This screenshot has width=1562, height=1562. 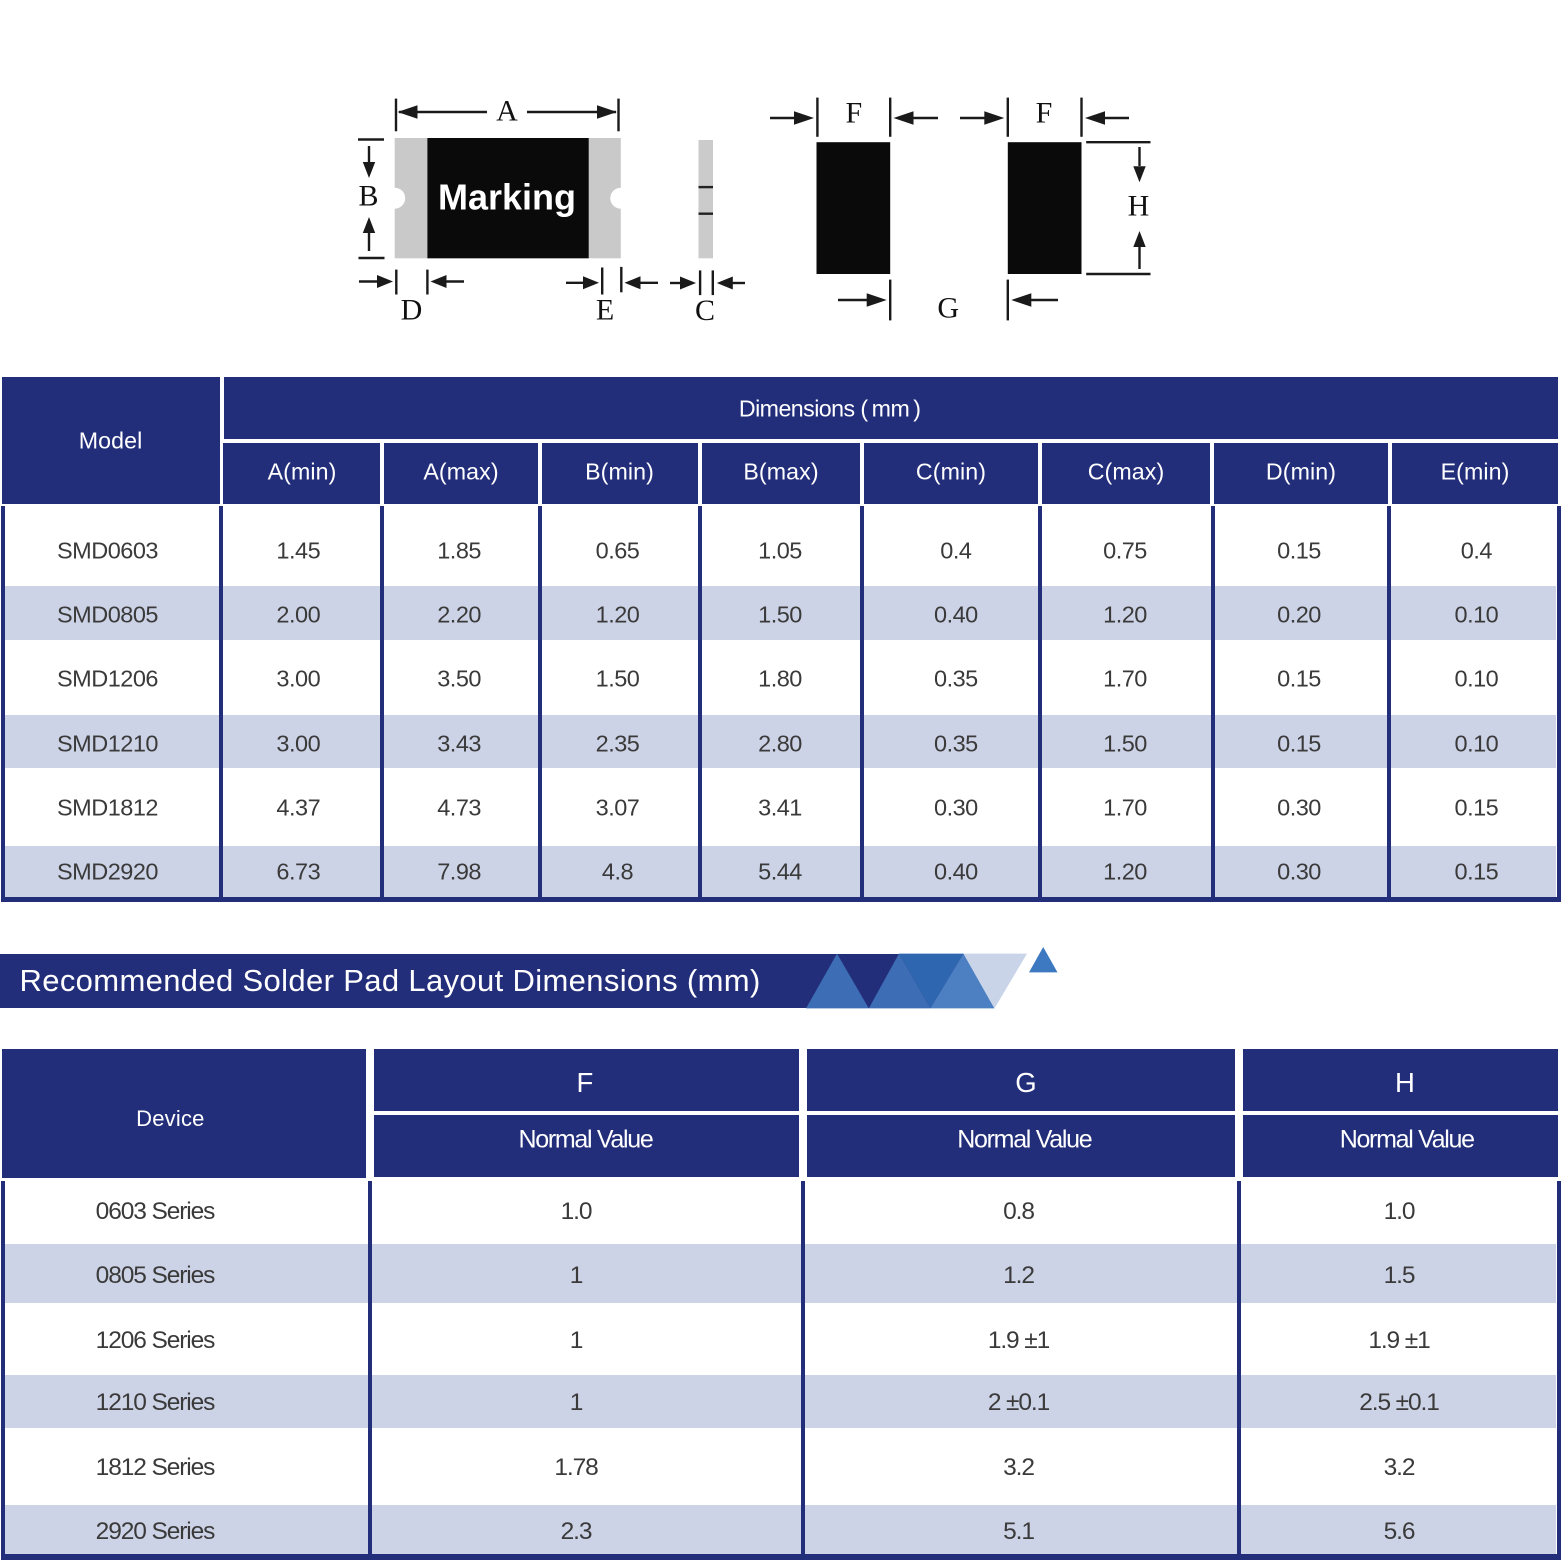 I want to click on svg-text: D, so click(x=412, y=310).